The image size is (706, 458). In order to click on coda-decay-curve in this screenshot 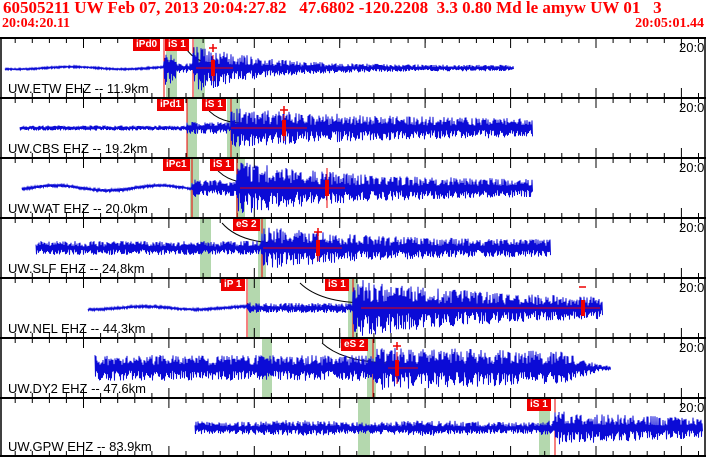, I will do `click(358, 353)`.